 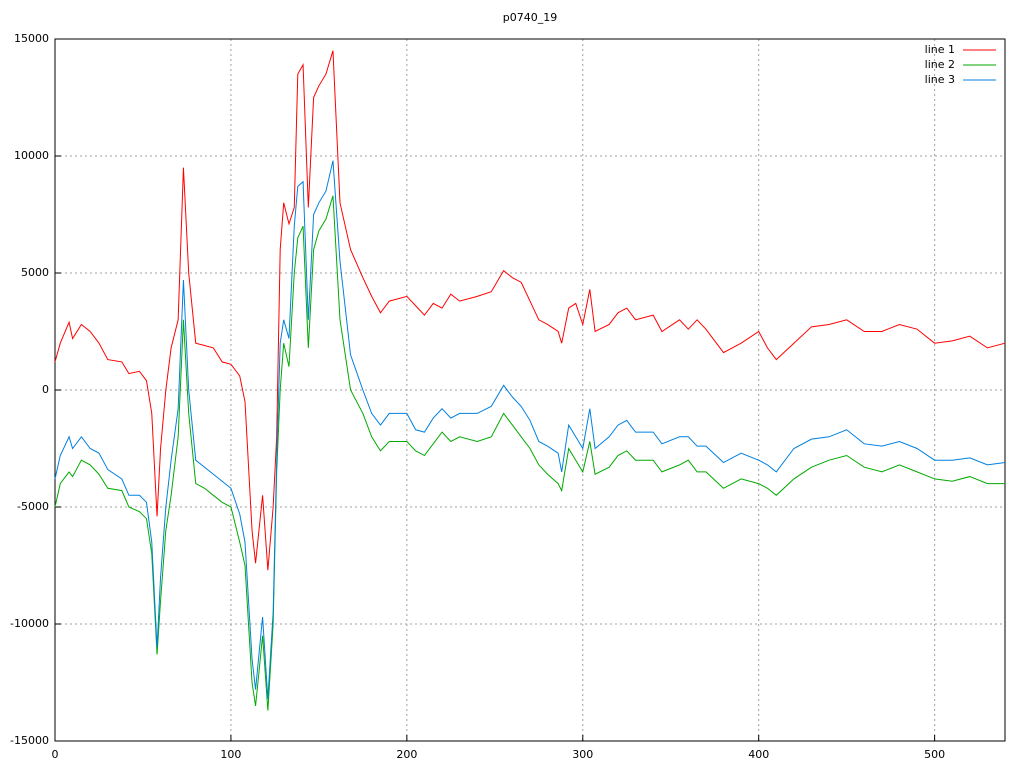 What do you see at coordinates (45, 389) in the screenshot?
I see `y-tick-label: 0` at bounding box center [45, 389].